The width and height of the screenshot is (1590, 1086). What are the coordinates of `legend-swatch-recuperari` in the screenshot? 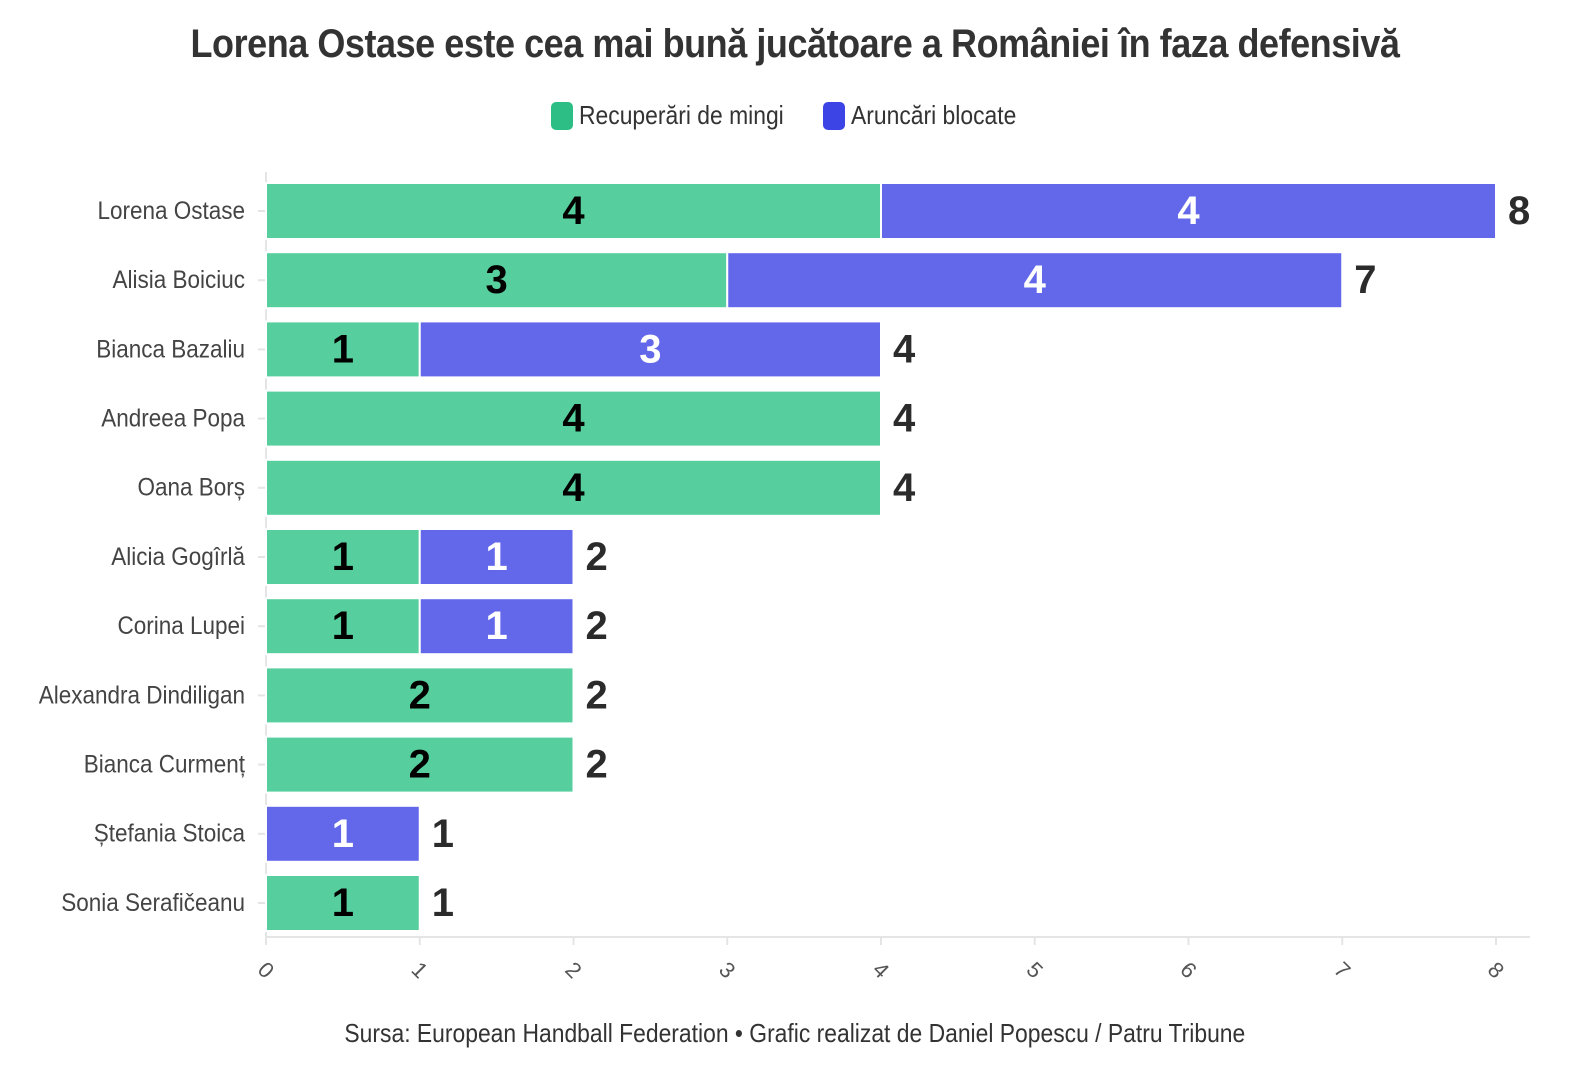 It's located at (561, 115).